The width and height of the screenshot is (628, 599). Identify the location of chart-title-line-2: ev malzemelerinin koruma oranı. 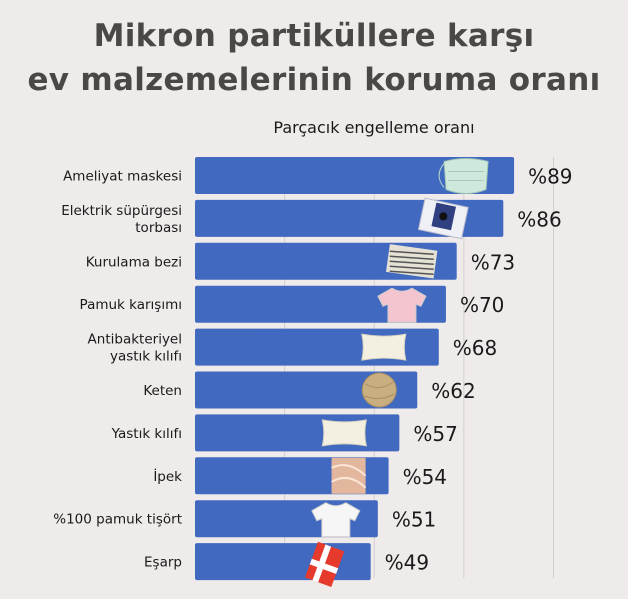
(314, 80).